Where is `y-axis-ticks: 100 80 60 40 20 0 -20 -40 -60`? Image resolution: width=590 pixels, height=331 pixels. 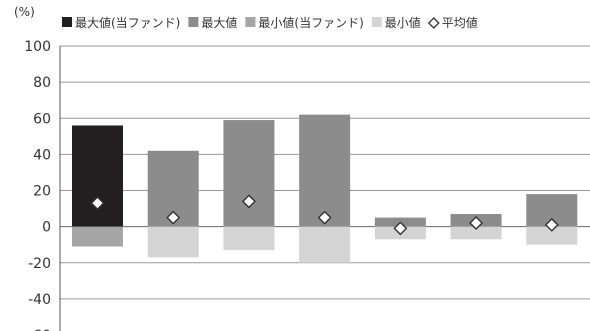 y-axis-ticks: 100 80 60 40 20 0 -20 -40 -60 is located at coordinates (37, 185).